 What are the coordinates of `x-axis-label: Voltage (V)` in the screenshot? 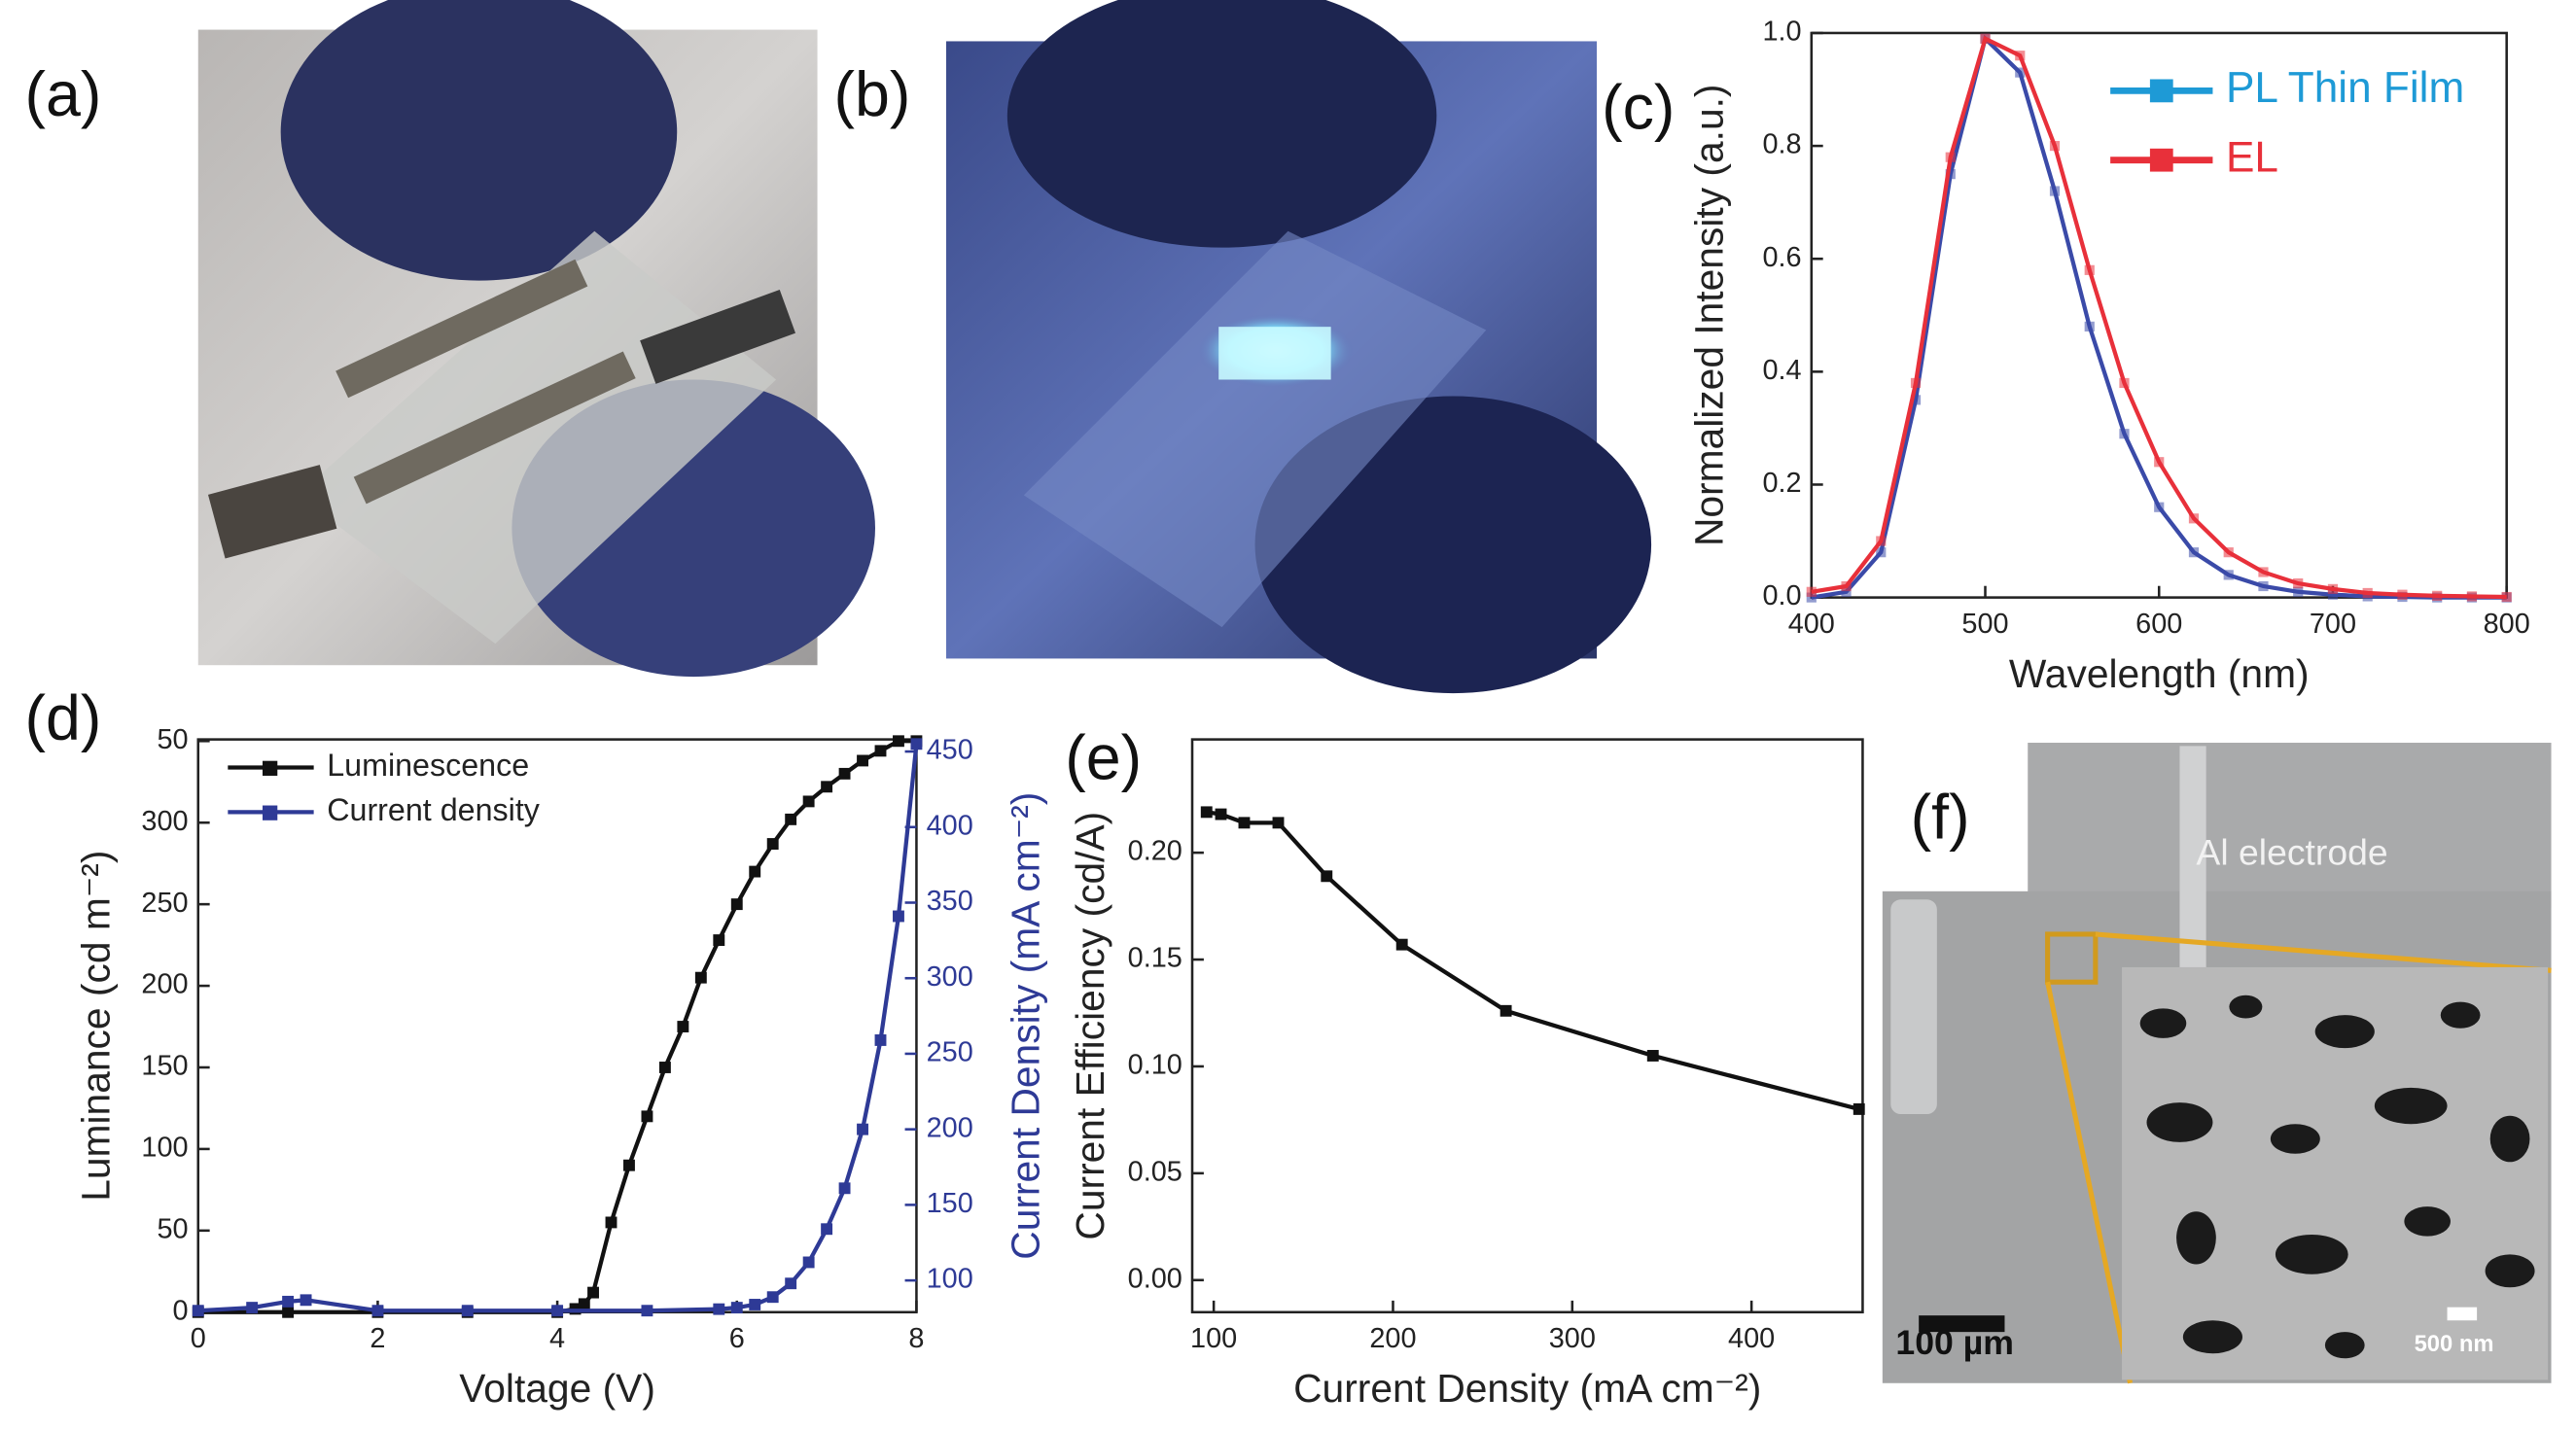 It's located at (557, 1389).